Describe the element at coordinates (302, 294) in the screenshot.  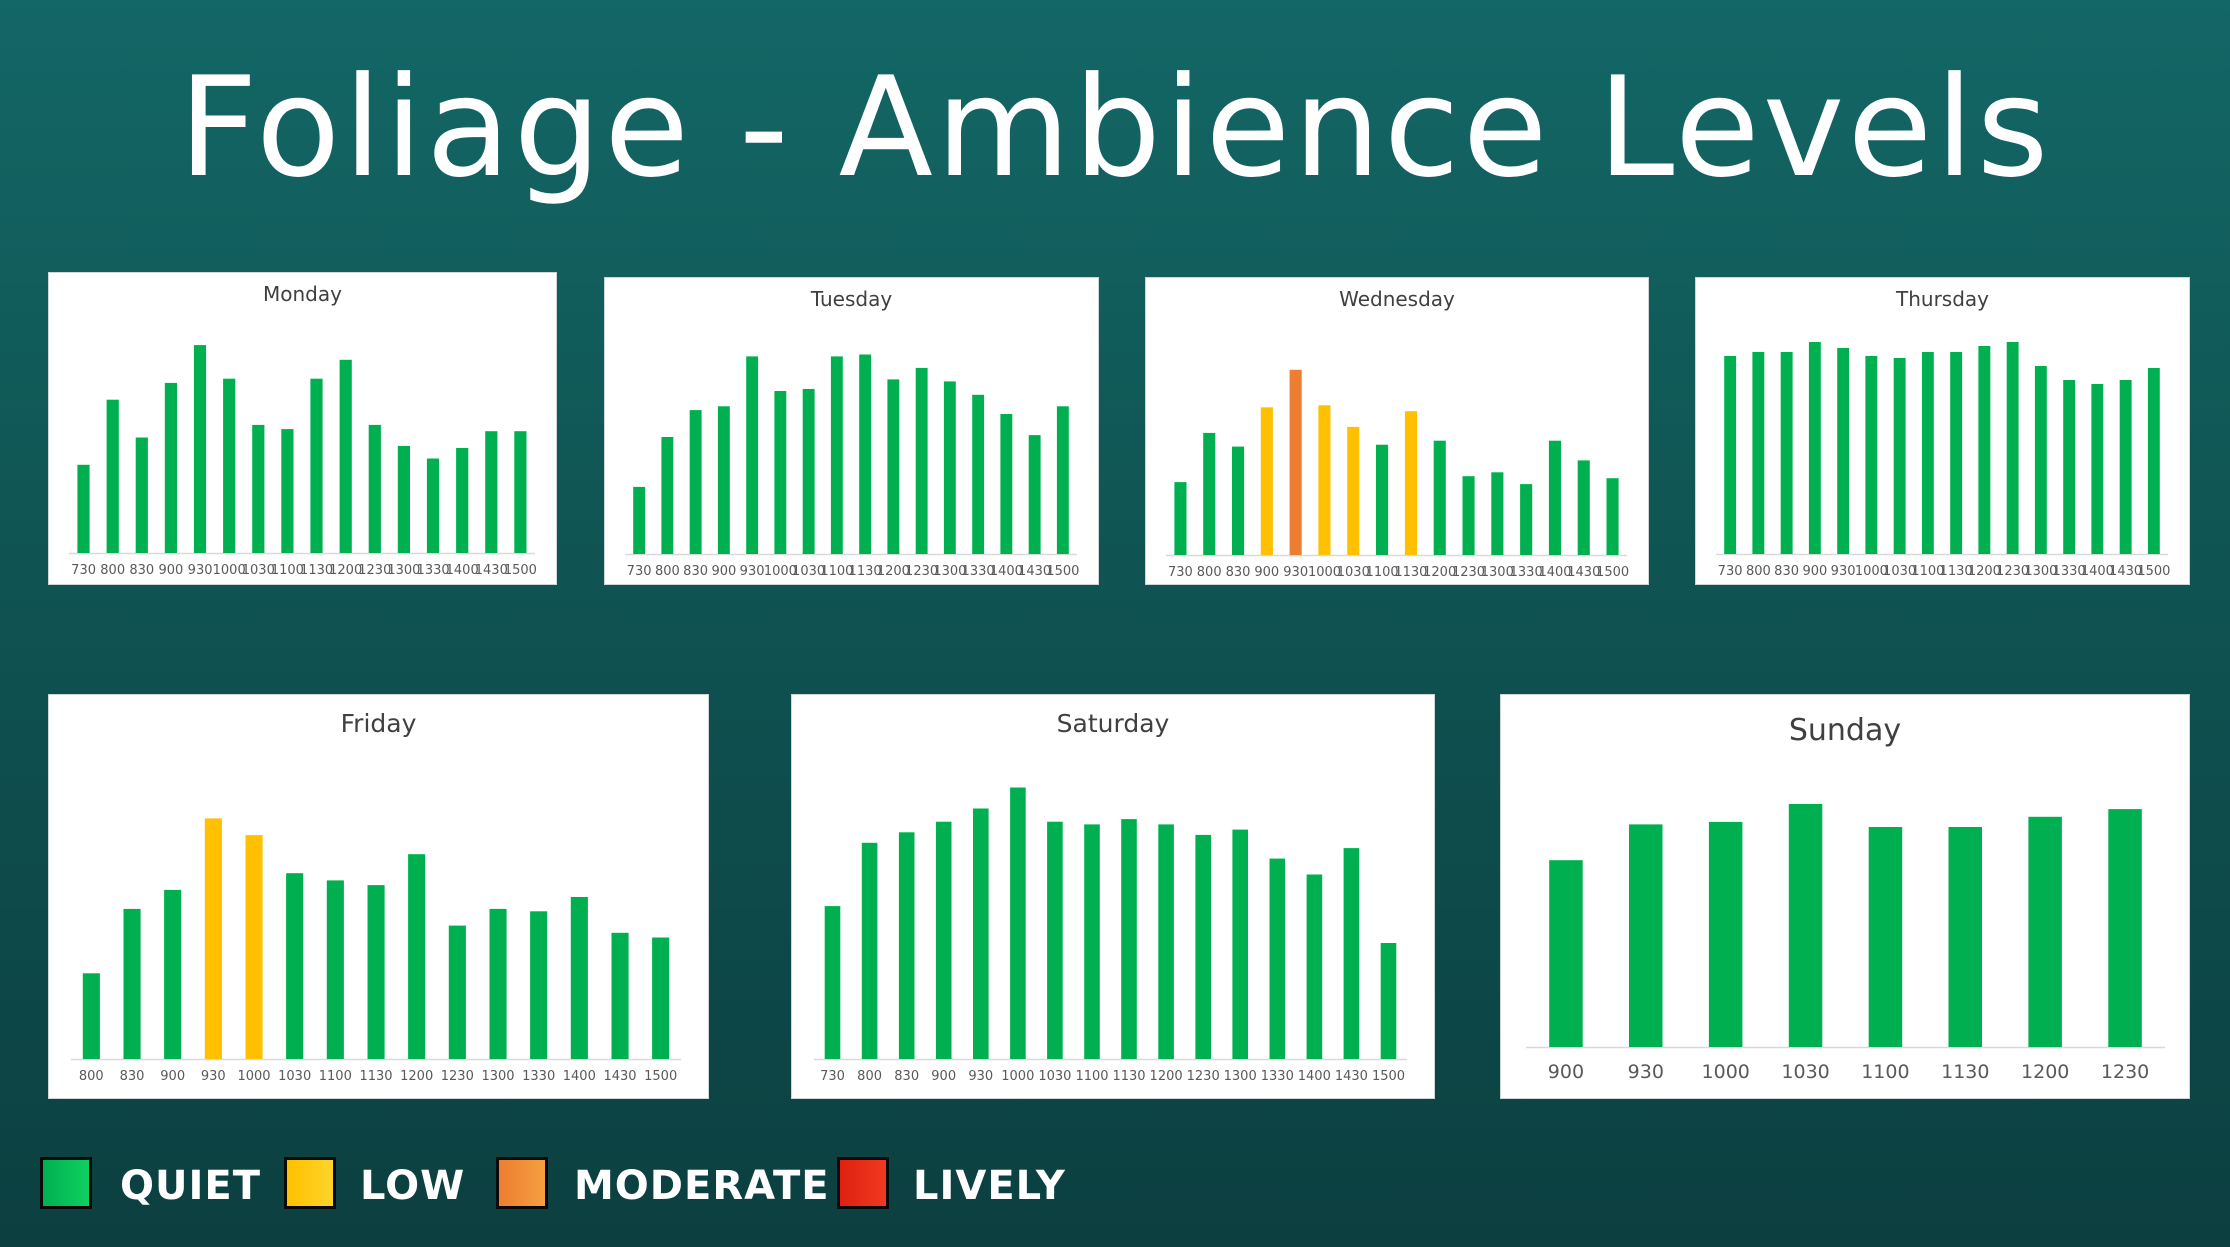
I see `chart-title-monday: Monday` at that location.